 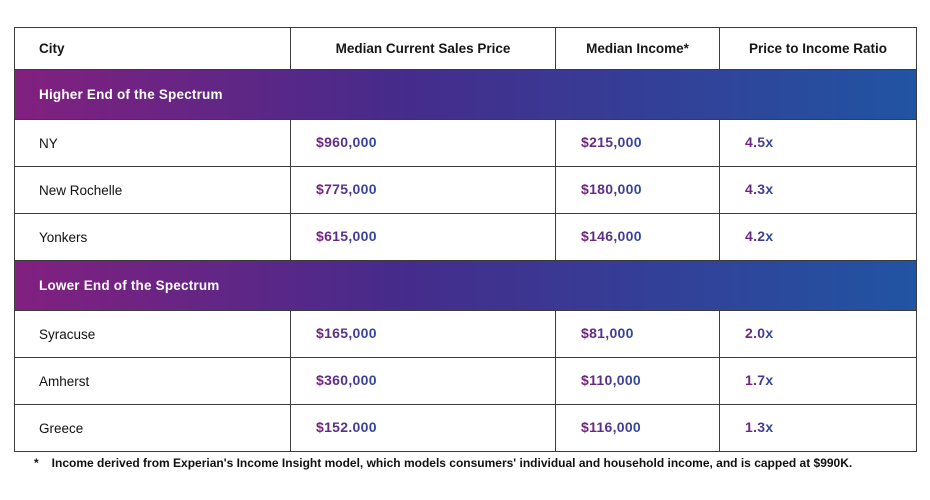 I want to click on section-band-higher-label: Higher End of the Spectrum, so click(x=465, y=94).